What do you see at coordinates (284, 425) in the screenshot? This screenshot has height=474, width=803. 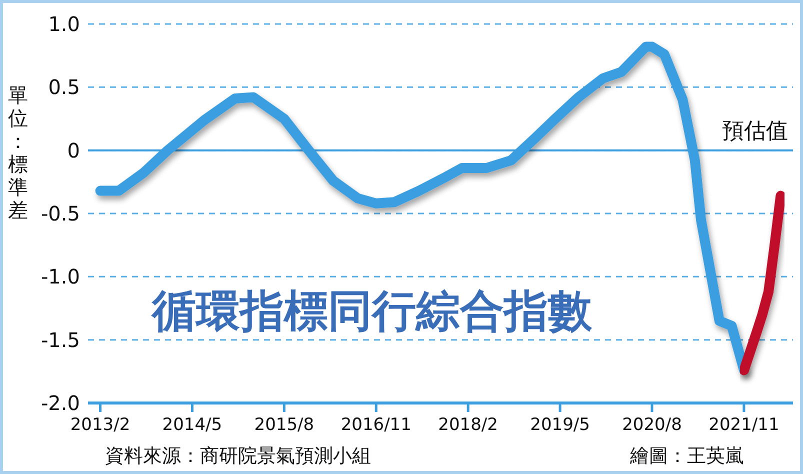 I see `x-tick-label: 2015/8` at bounding box center [284, 425].